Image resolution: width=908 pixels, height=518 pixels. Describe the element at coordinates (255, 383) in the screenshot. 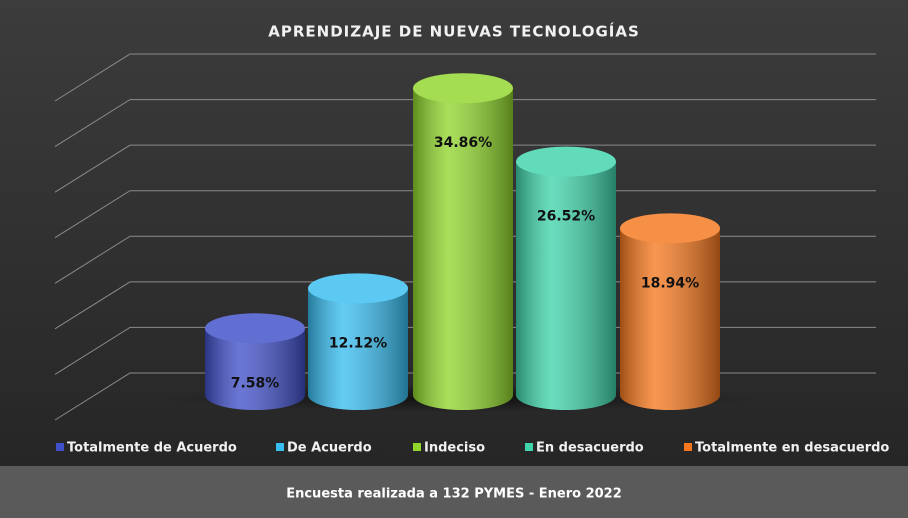

I see `data-label: 7.58%` at that location.